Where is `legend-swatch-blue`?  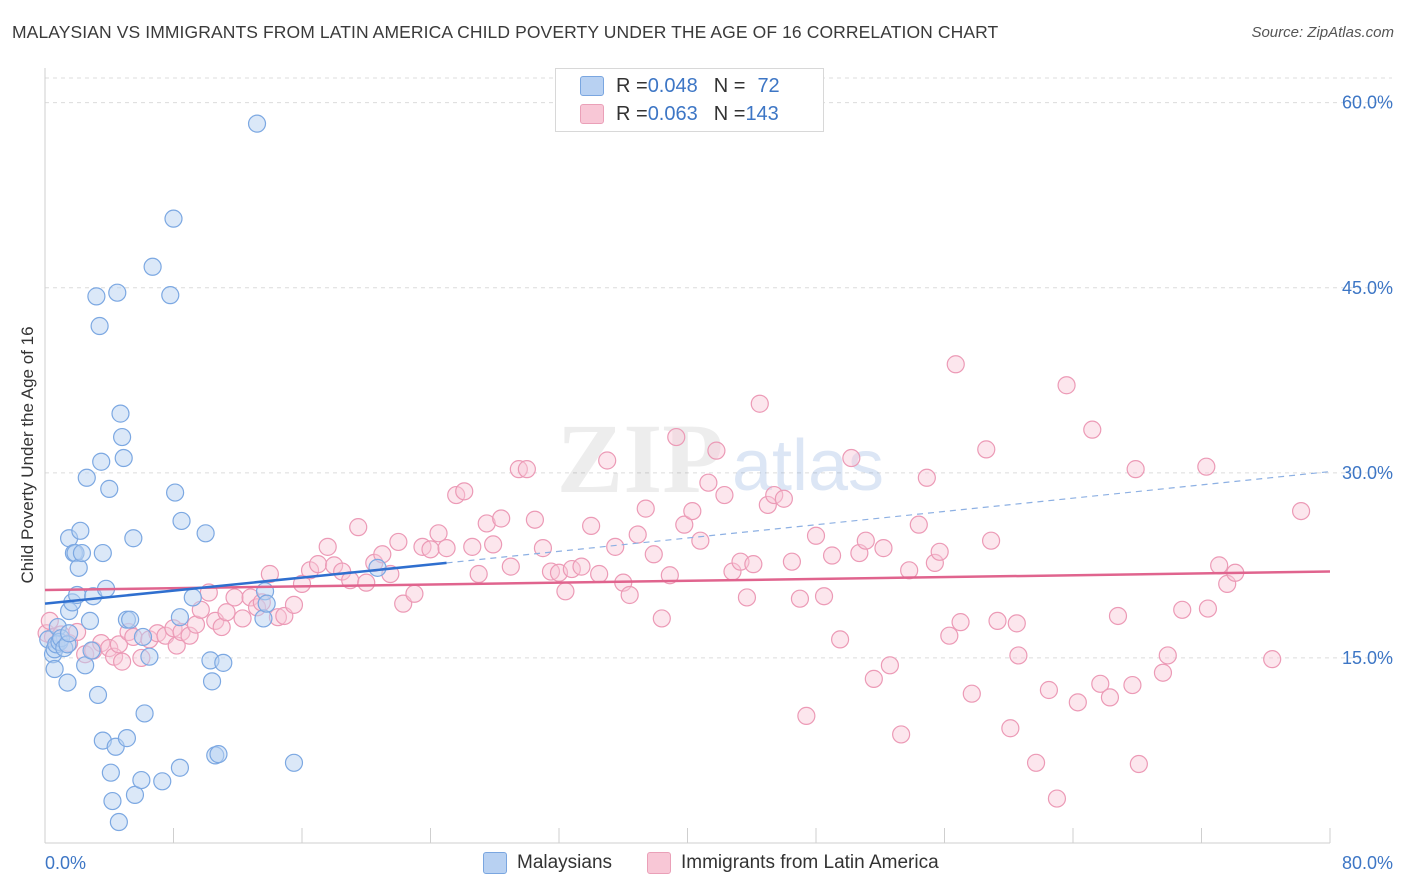
legend-swatch-blue is located at coordinates (592, 86).